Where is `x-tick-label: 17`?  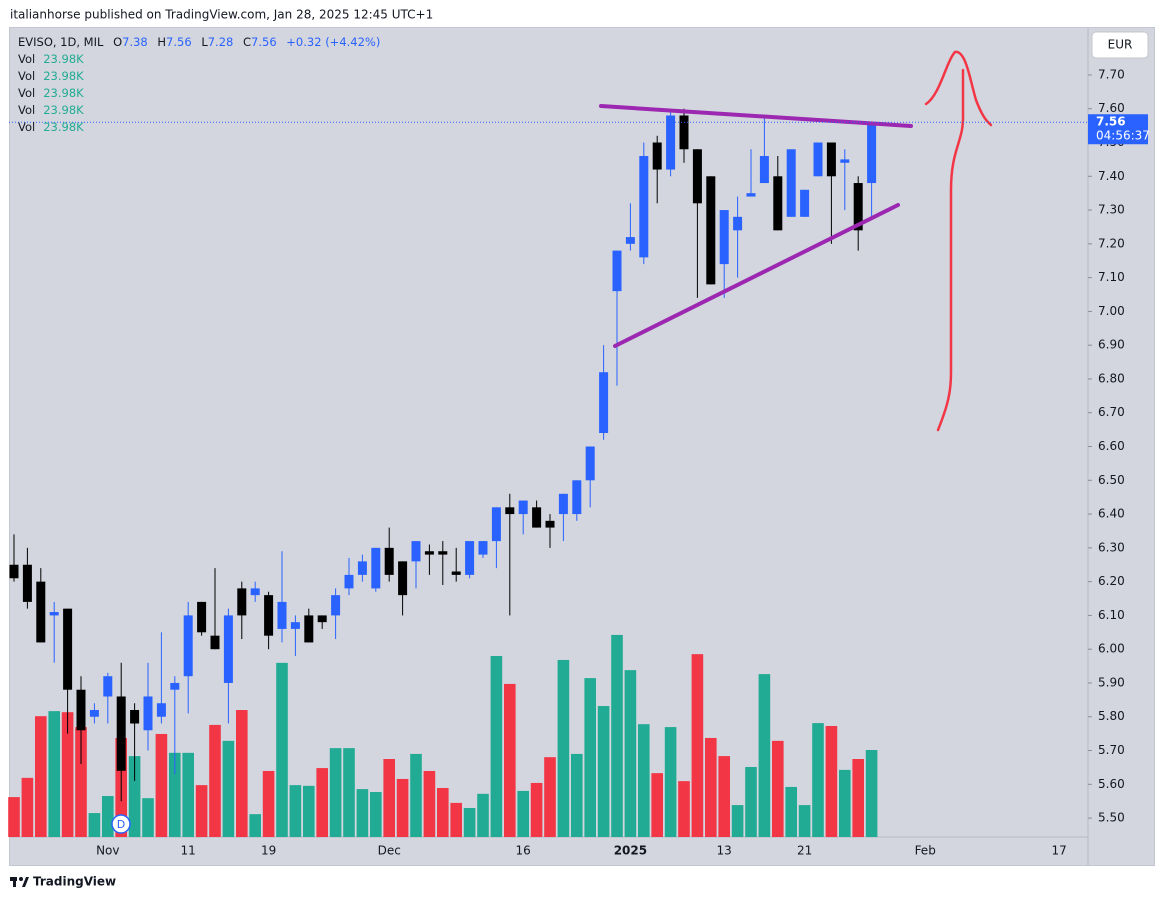
x-tick-label: 17 is located at coordinates (1059, 851).